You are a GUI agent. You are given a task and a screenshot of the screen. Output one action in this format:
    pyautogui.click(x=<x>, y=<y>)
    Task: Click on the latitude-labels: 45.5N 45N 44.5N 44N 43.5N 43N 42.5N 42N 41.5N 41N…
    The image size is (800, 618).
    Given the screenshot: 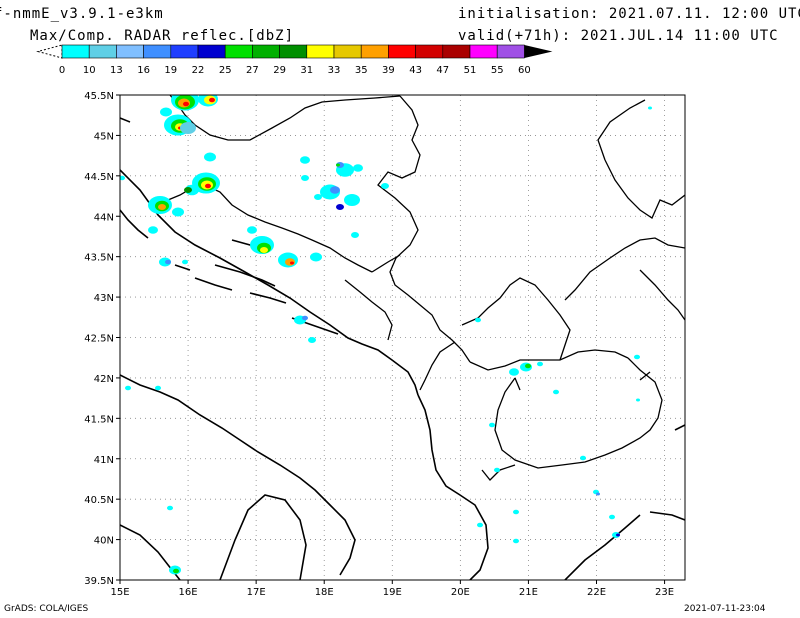 What is the action you would take?
    pyautogui.click(x=99, y=339)
    